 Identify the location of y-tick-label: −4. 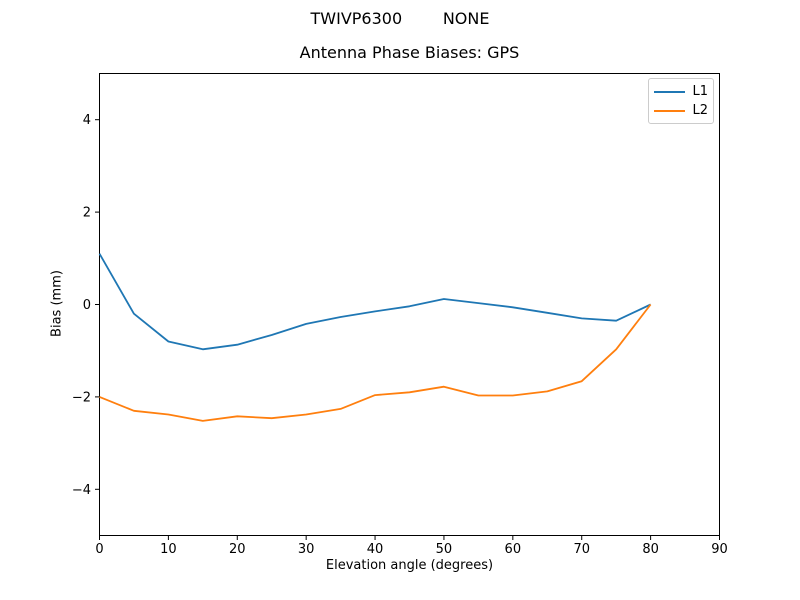
(81, 490).